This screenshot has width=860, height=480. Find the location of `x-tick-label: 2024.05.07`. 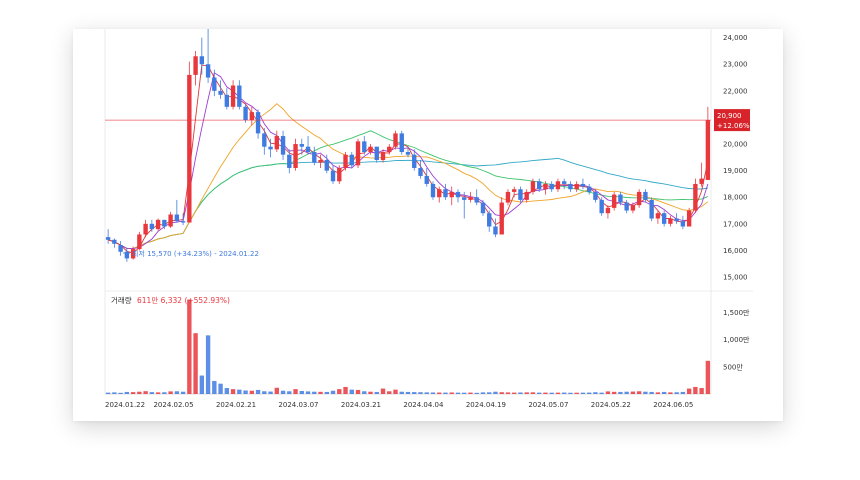

x-tick-label: 2024.05.07 is located at coordinates (548, 405).